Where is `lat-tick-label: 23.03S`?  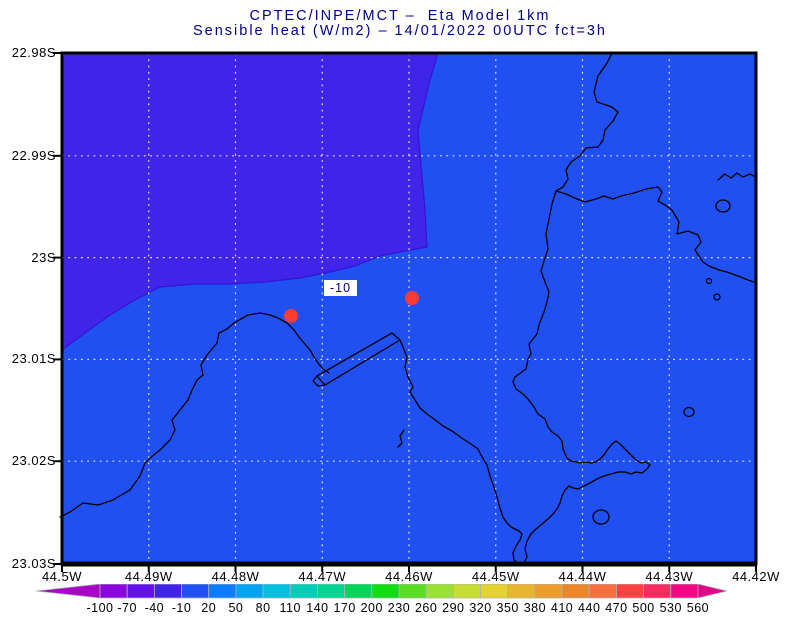
lat-tick-label: 23.03S is located at coordinates (33, 563).